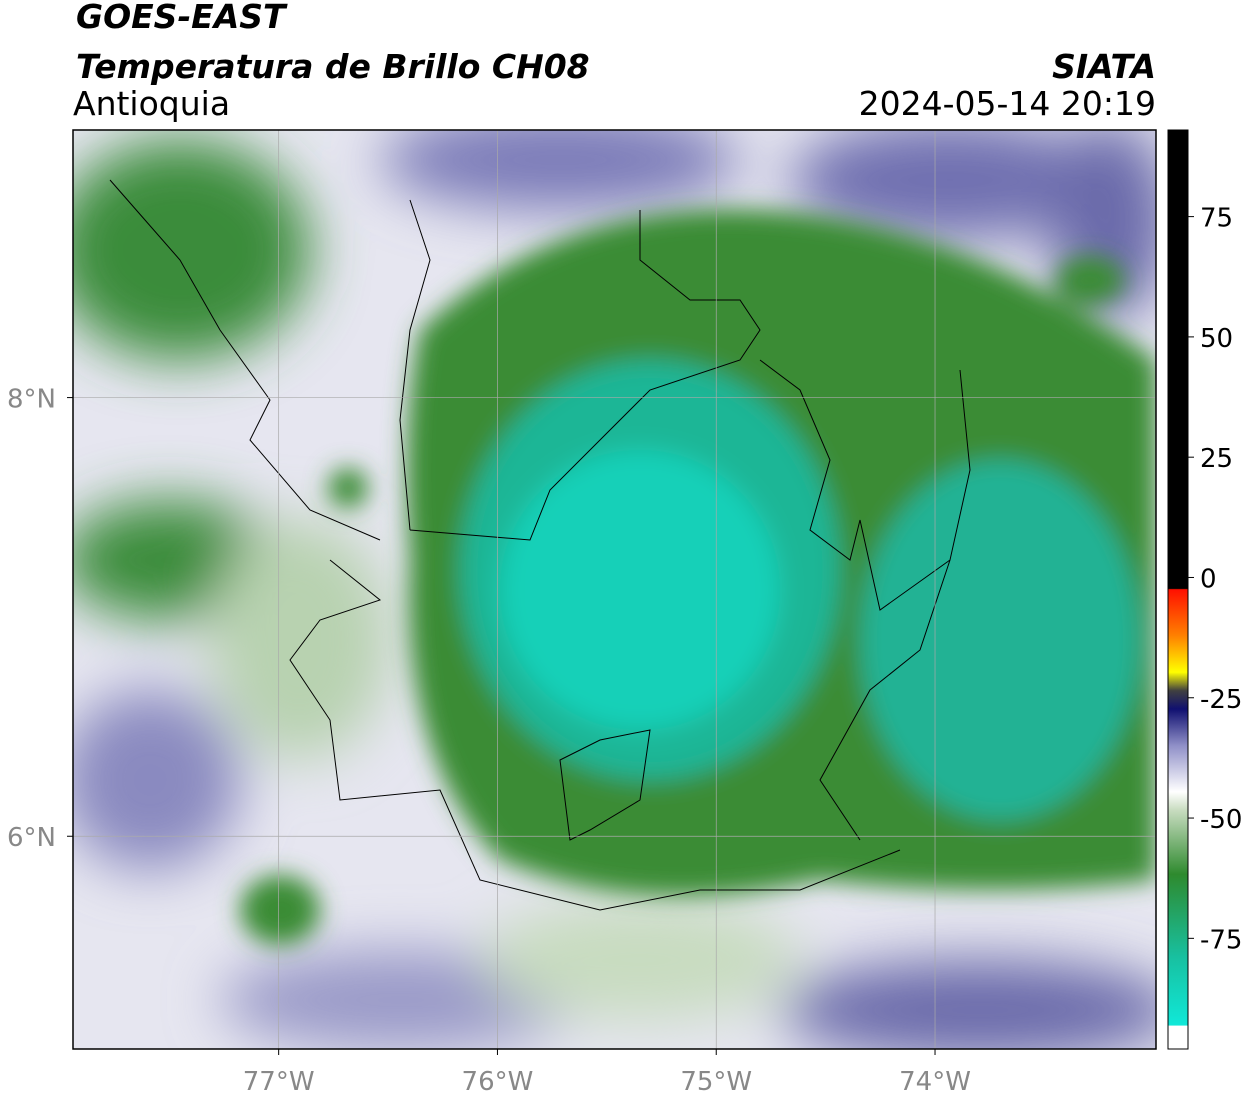 Image resolution: width=1252 pixels, height=1099 pixels. What do you see at coordinates (1221, 700) in the screenshot?
I see `colorbar-tick-label: -25` at bounding box center [1221, 700].